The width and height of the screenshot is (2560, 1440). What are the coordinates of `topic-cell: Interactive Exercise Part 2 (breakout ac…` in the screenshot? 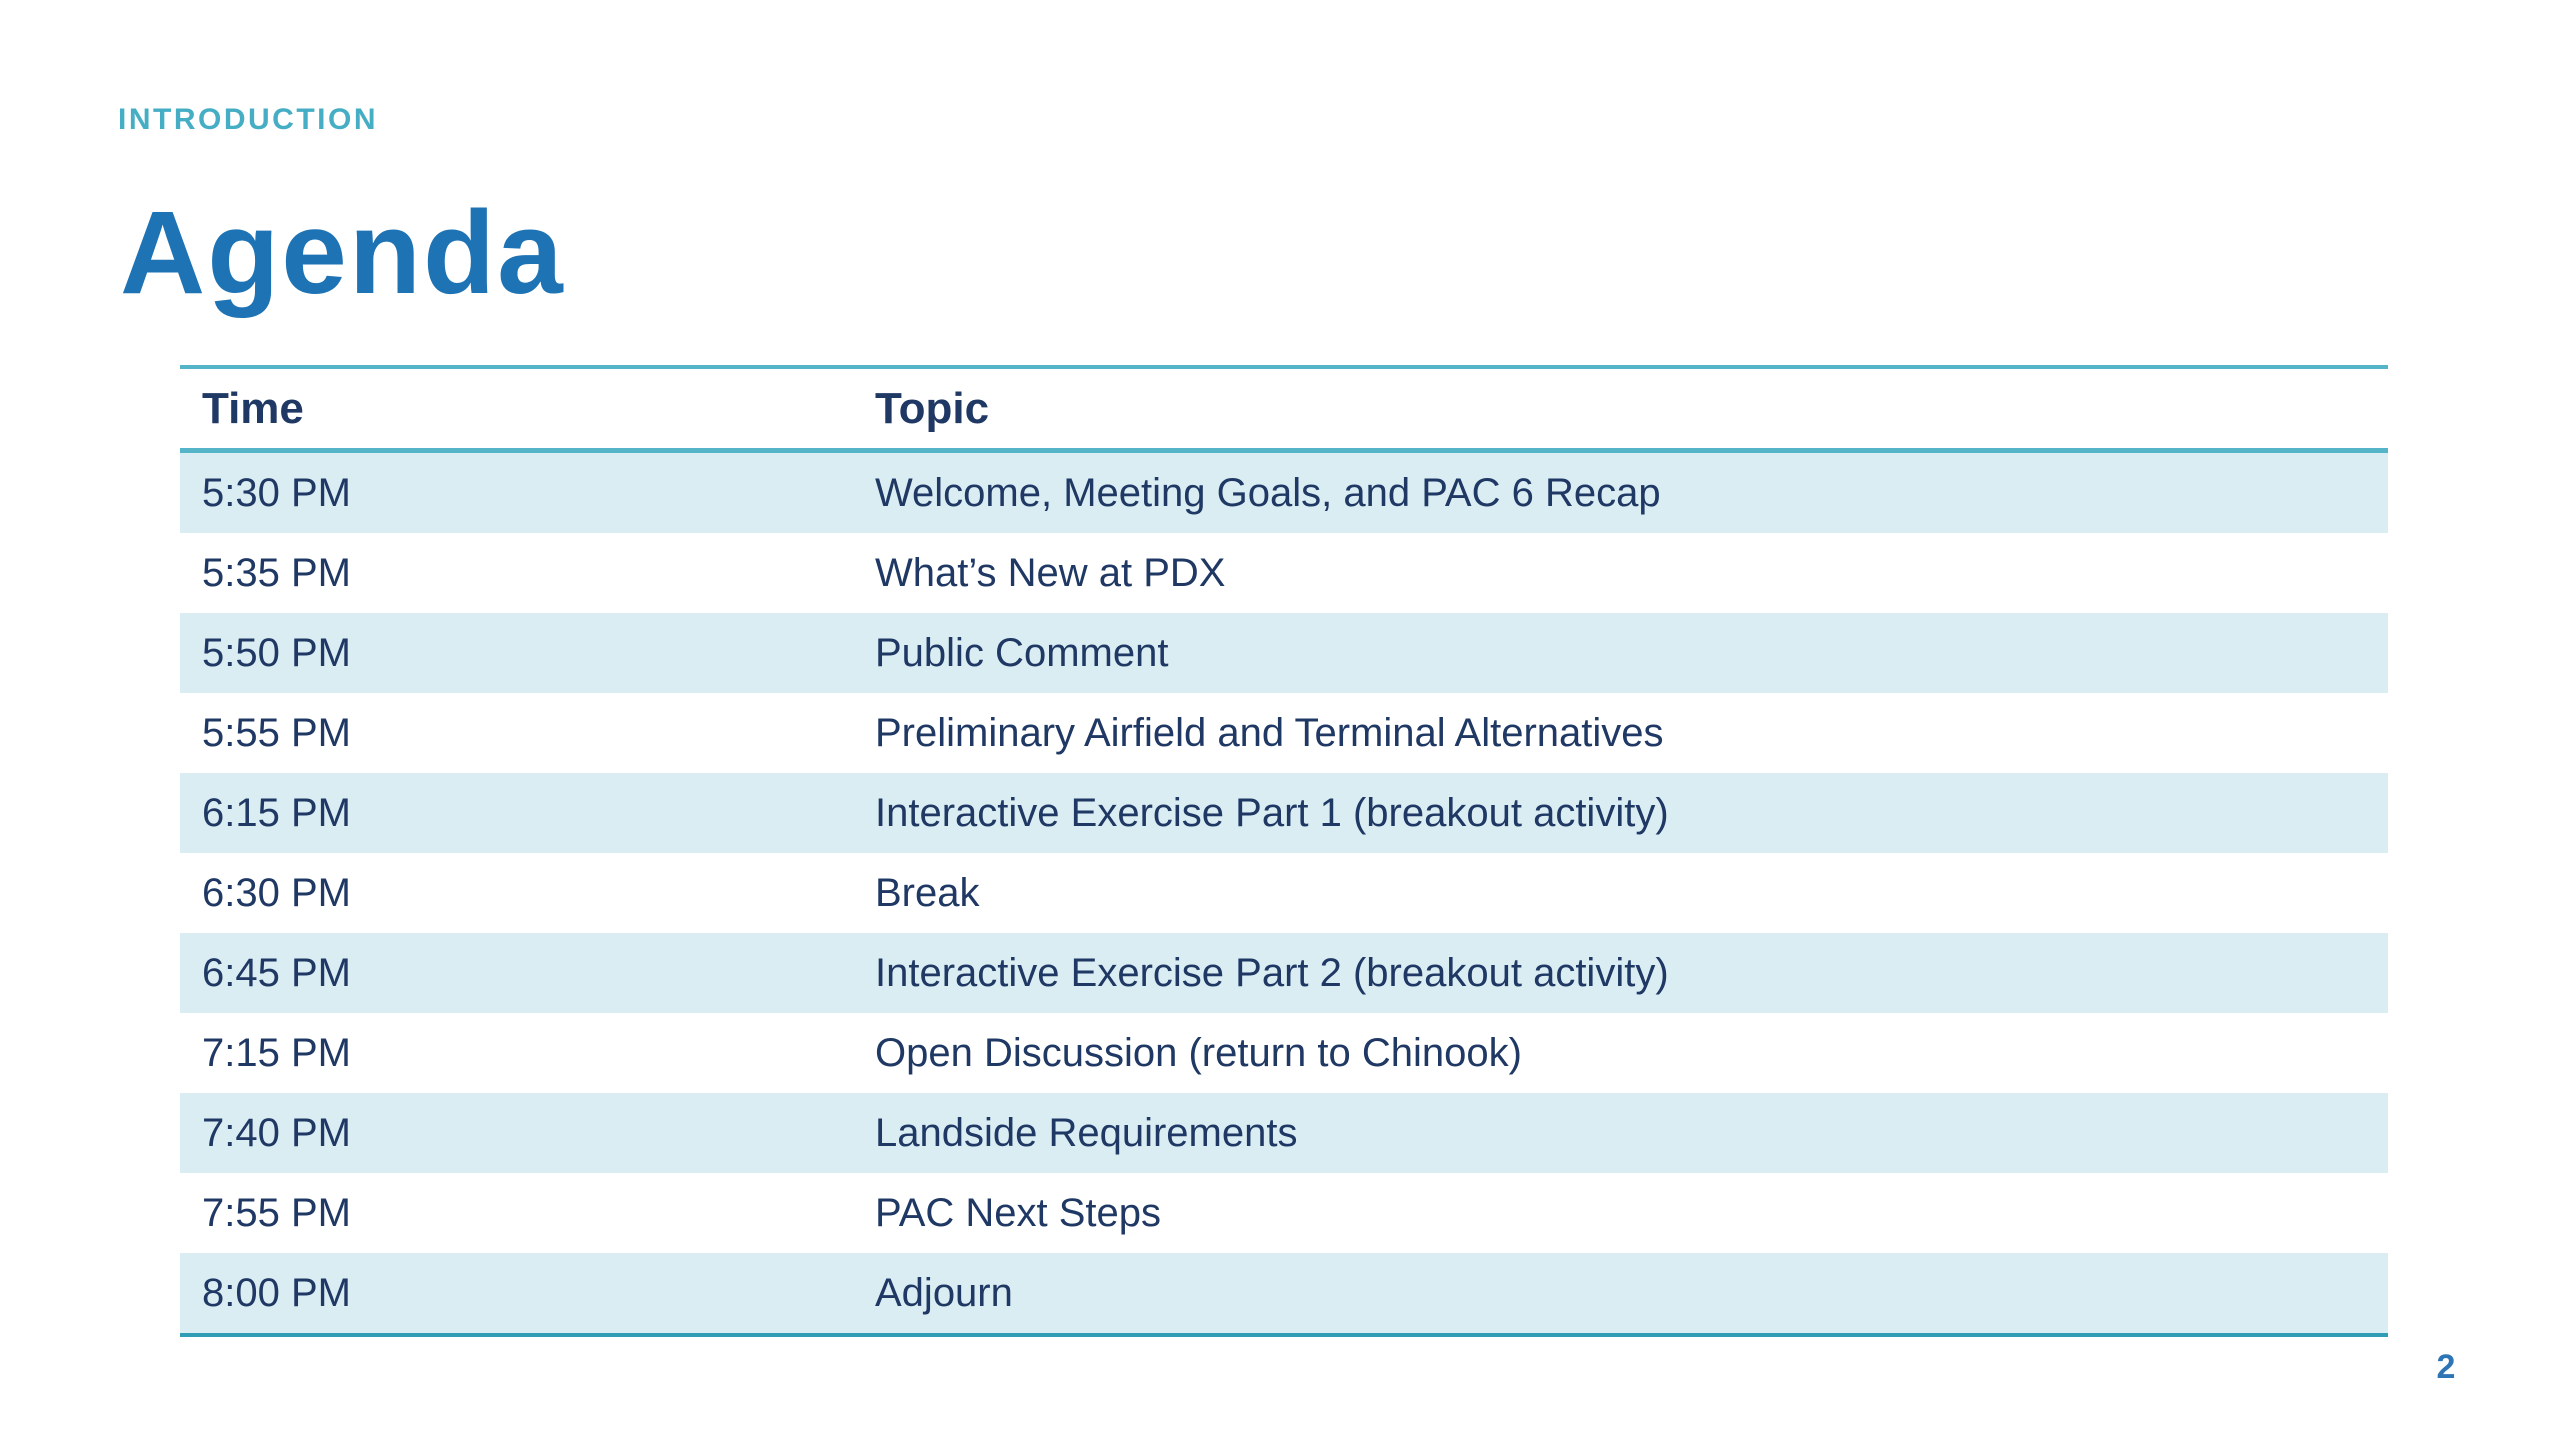 It's located at (1272, 972).